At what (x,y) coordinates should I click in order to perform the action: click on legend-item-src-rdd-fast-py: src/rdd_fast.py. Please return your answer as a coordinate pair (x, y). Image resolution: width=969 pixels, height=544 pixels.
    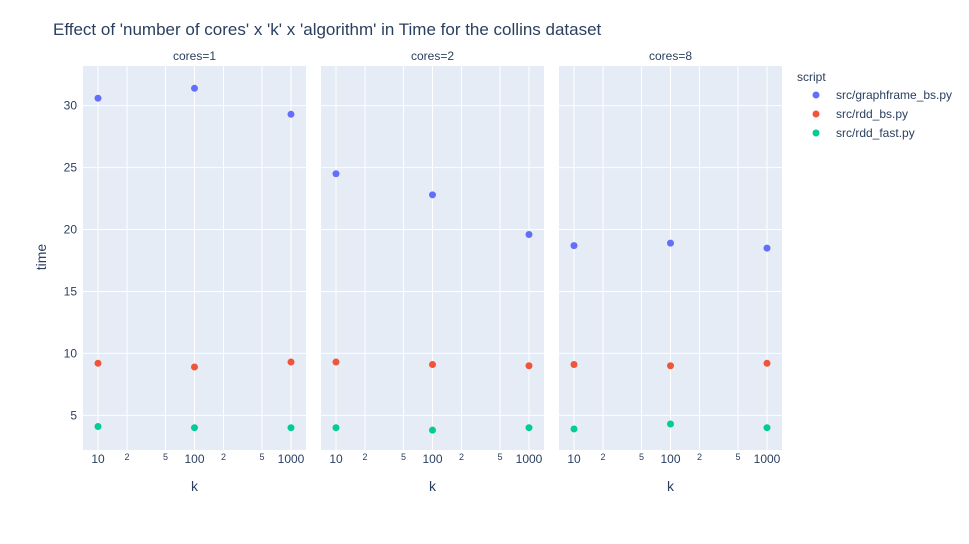
    Looking at the image, I should click on (863, 133).